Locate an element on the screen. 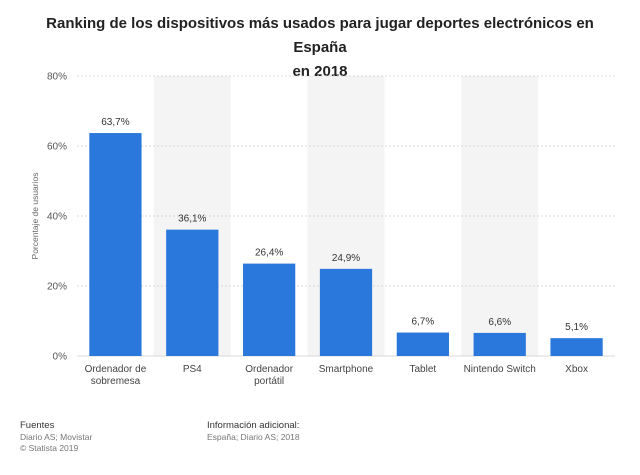  data-label: 26,4% is located at coordinates (269, 253).